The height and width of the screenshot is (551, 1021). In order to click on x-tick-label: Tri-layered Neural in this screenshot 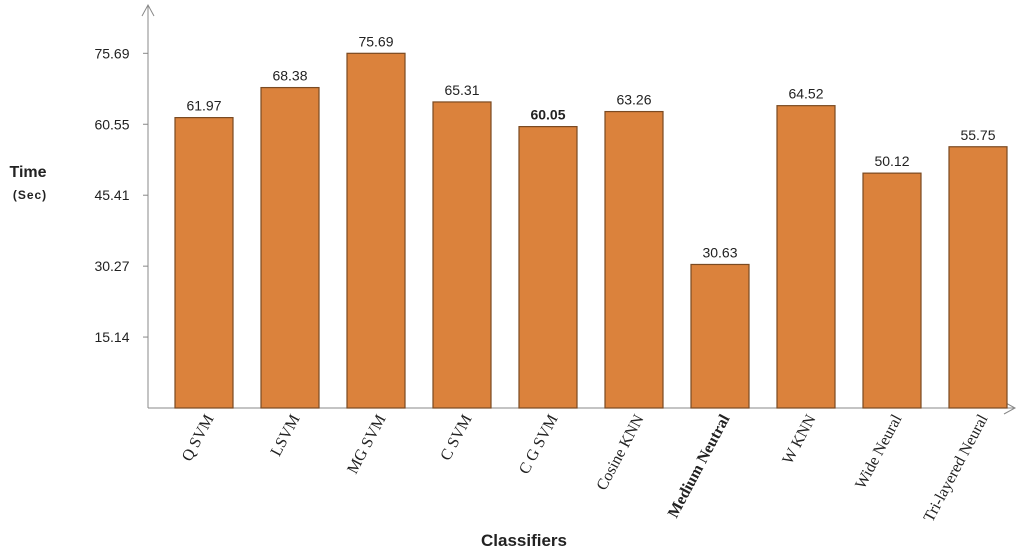, I will do `click(956, 467)`.